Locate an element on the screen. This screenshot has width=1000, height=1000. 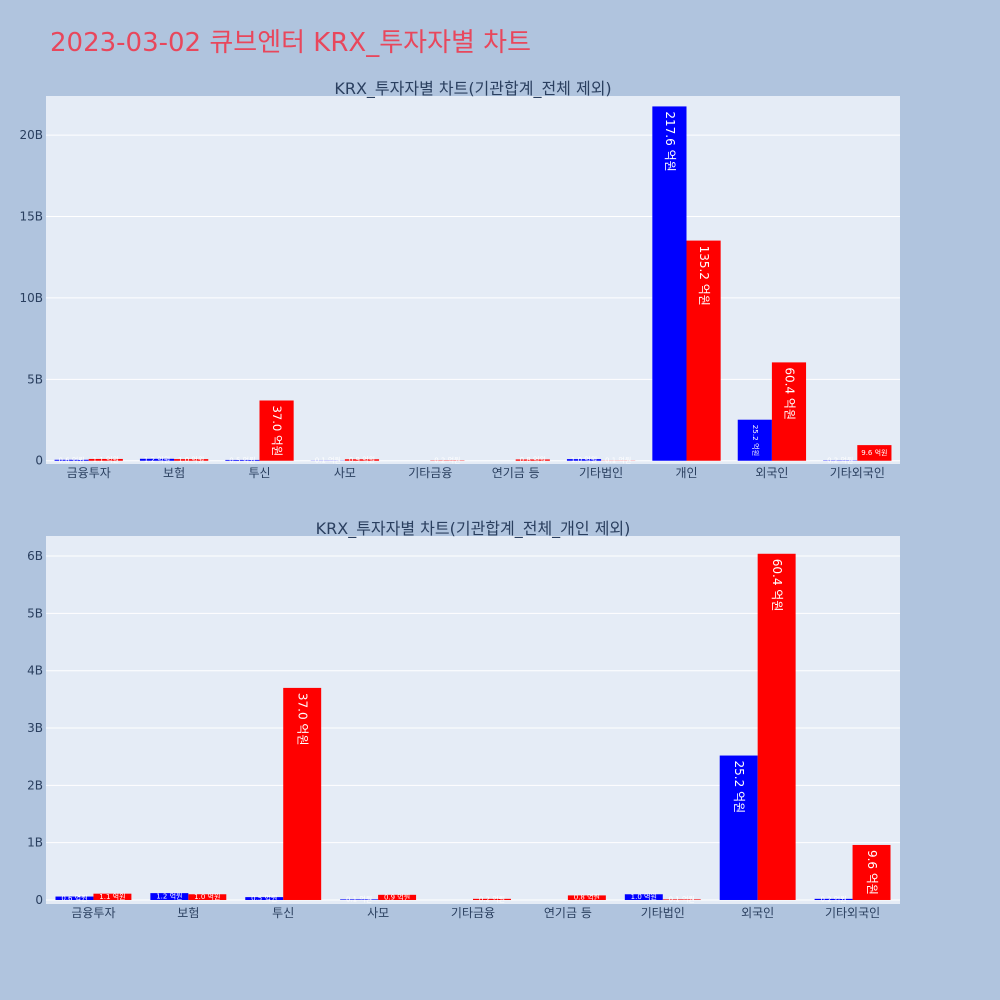
bar-value-label: 217.6 억원 is located at coordinates (670, 141).